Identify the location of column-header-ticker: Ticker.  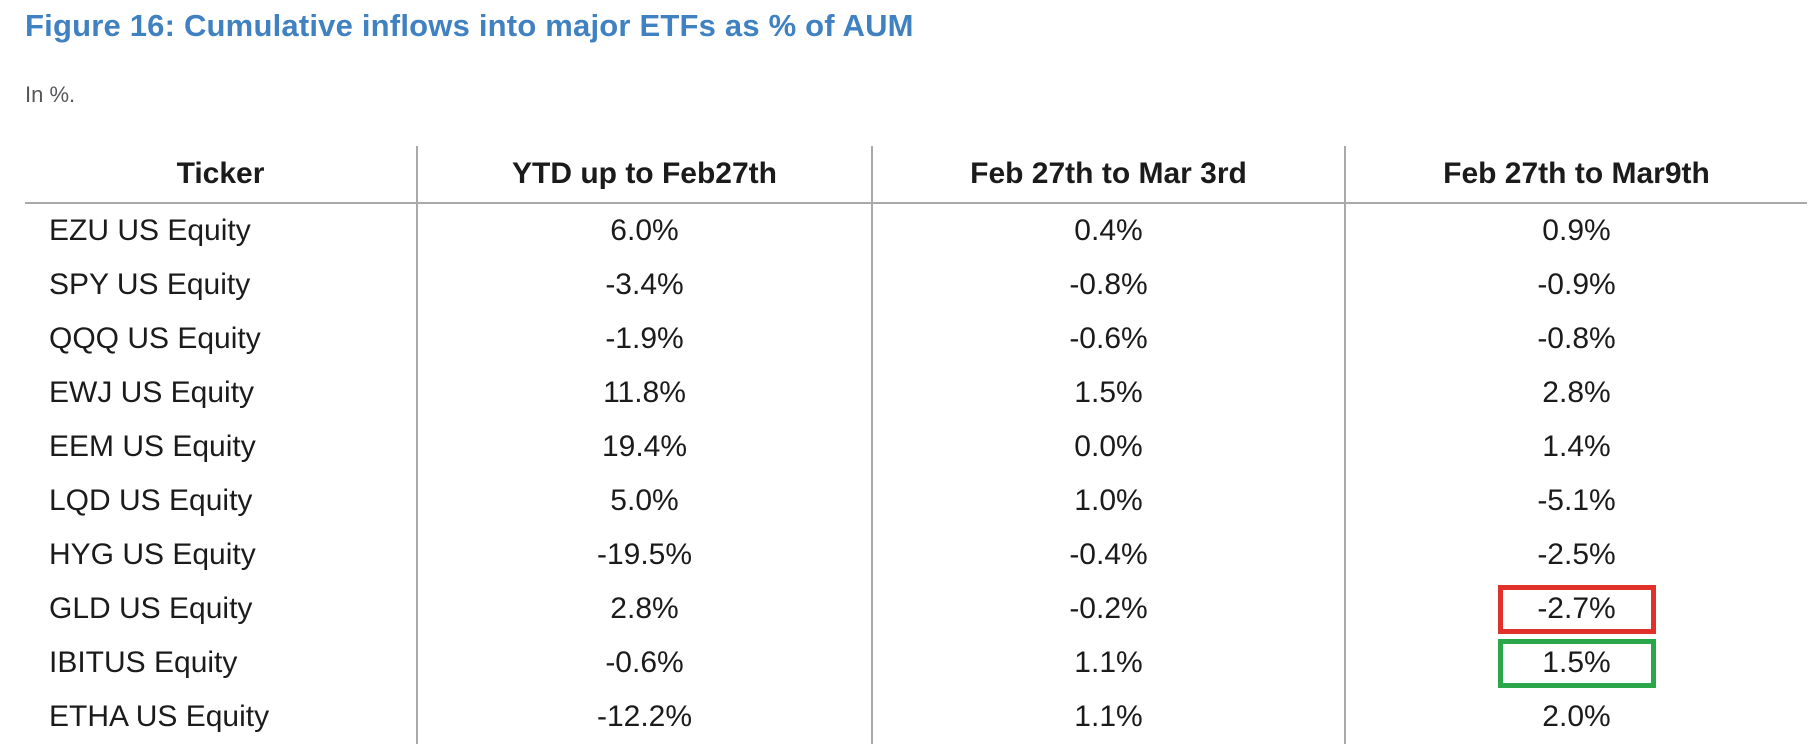
(221, 175).